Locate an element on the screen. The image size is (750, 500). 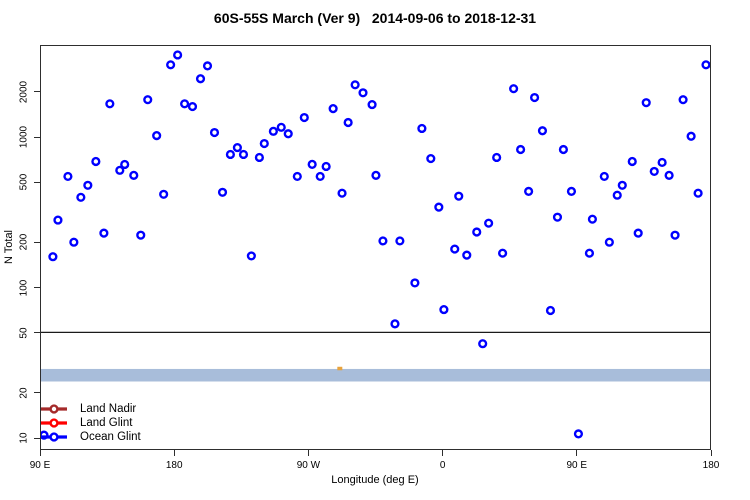
y-tick-label: 100 is located at coordinates (24, 287).